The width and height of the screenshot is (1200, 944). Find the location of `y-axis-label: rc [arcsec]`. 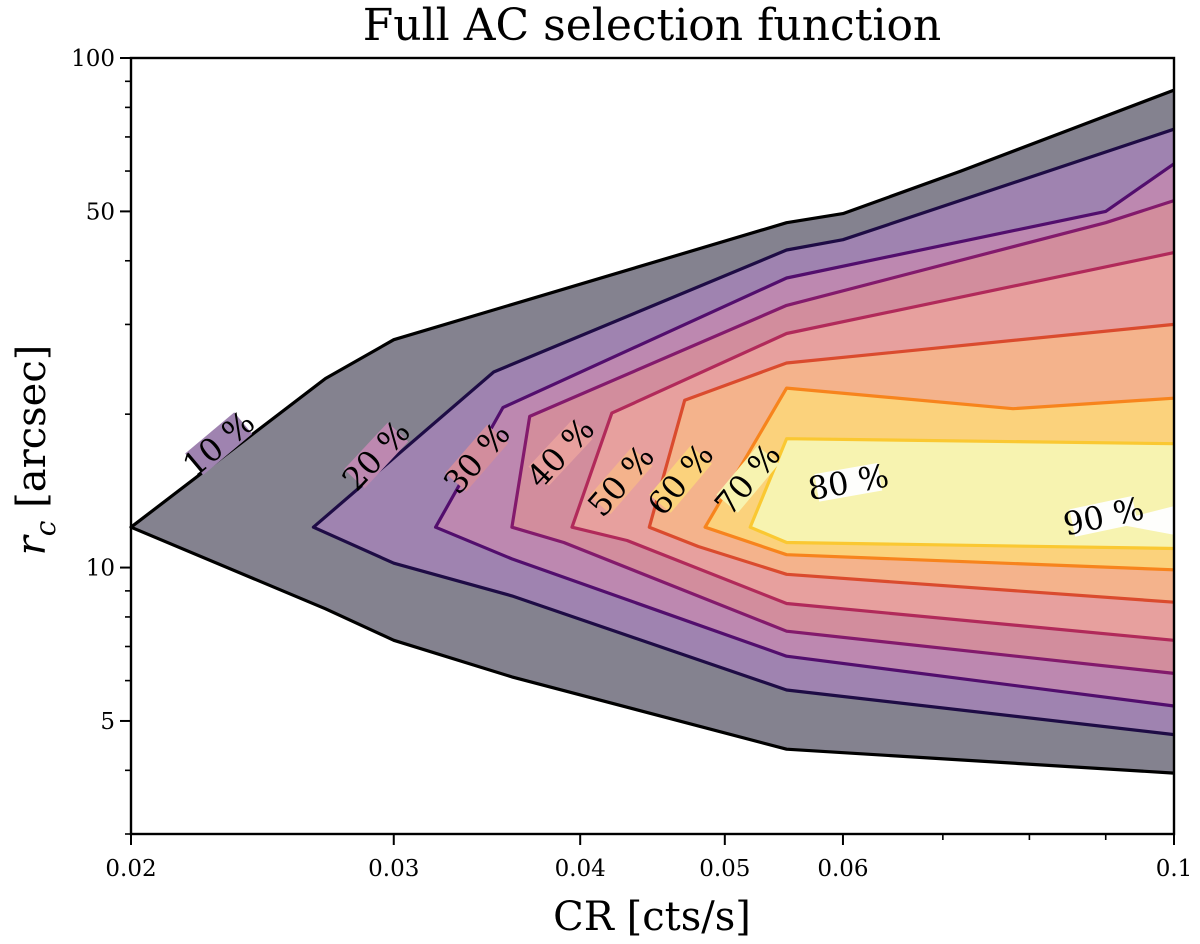

y-axis-label: rc [arcsec] is located at coordinates (35, 450).